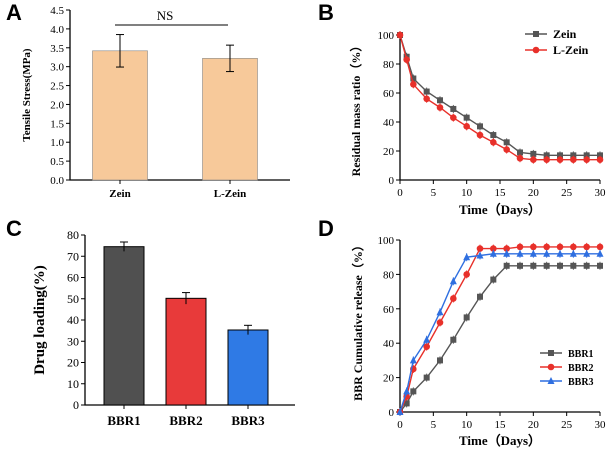 The width and height of the screenshot is (614, 451). What do you see at coordinates (536, 34) in the screenshot?
I see `chart-b-legend-marker` at bounding box center [536, 34].